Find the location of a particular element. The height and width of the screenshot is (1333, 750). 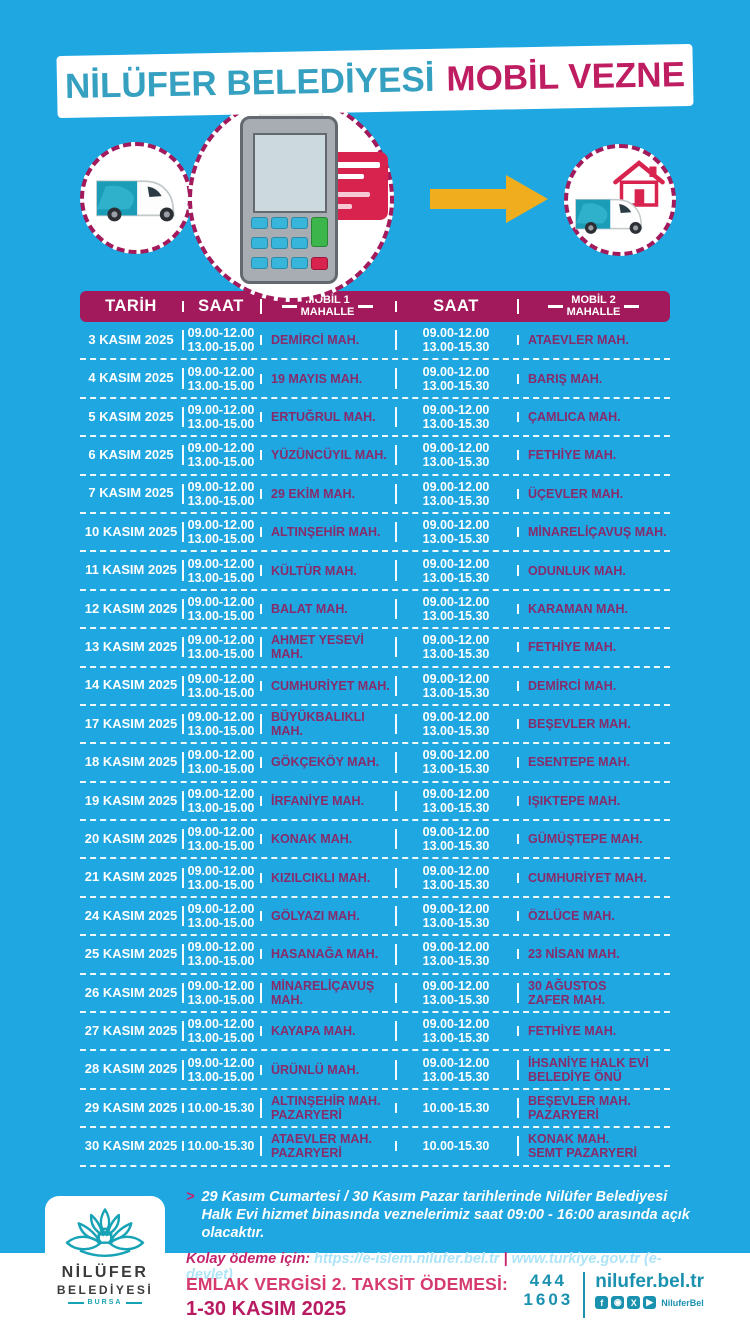

time-2-cell: 10.00-15.30 is located at coordinates (456, 1108).